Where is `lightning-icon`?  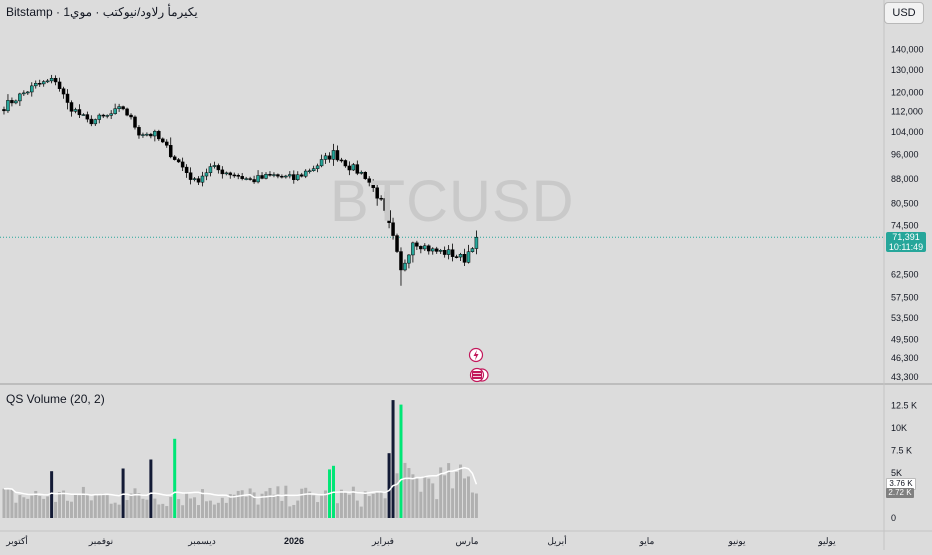
lightning-icon is located at coordinates (476, 355).